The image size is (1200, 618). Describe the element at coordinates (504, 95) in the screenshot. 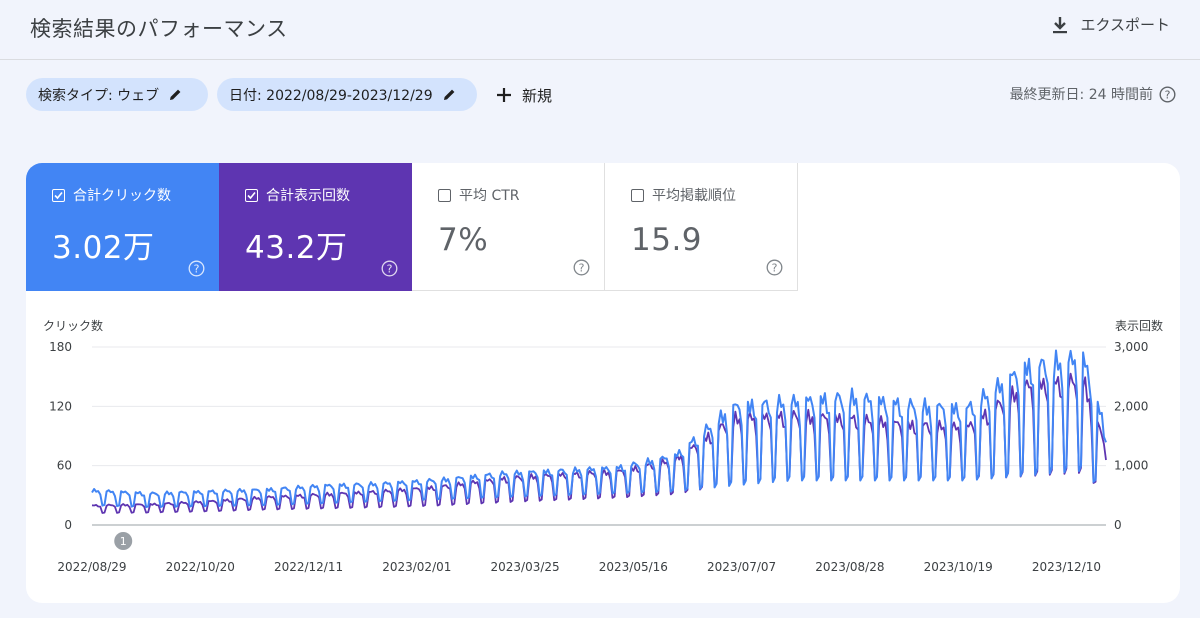

I see `plus-icon` at that location.